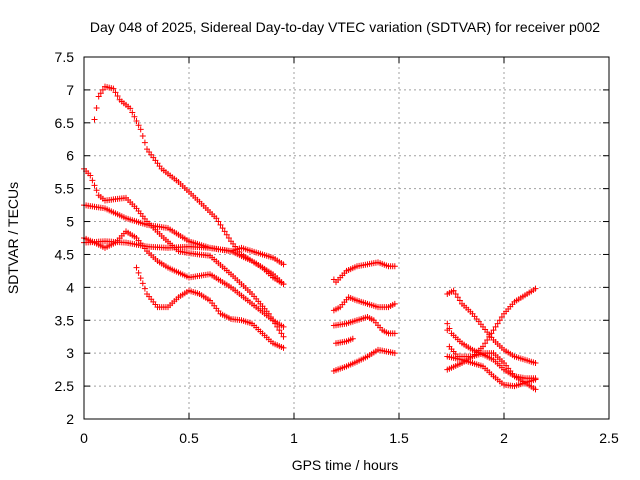 The height and width of the screenshot is (480, 640). Describe the element at coordinates (70, 222) in the screenshot. I see `y-tick-label: 5` at that location.